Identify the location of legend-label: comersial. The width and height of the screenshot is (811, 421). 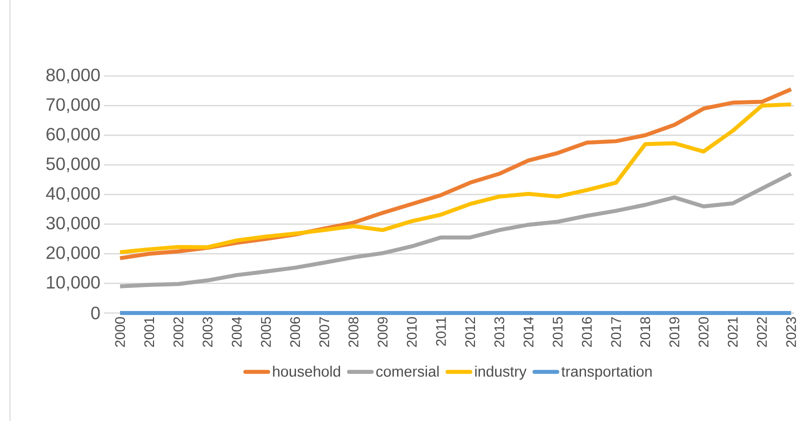
(407, 371).